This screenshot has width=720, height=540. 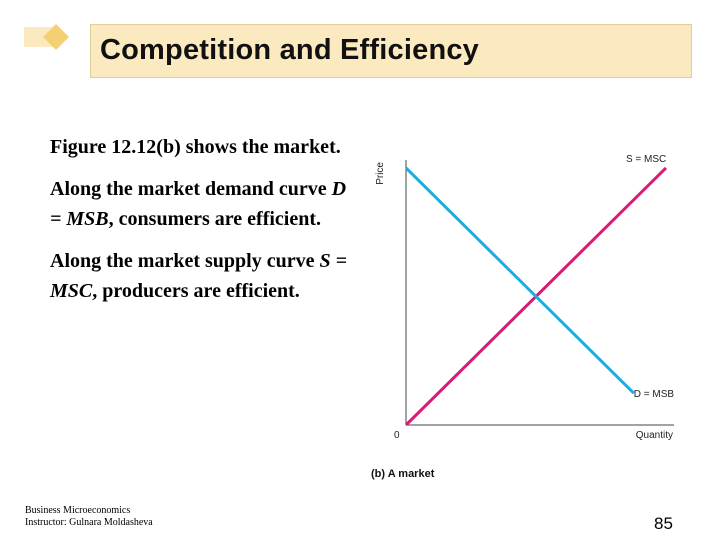 What do you see at coordinates (214, 219) in the screenshot?
I see `text-run: , consumers are efficient.` at bounding box center [214, 219].